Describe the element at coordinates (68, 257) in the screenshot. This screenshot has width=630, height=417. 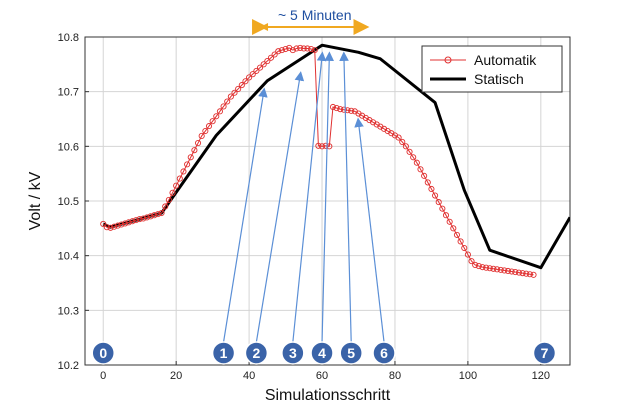
I see `y-tick-label: 10.4` at that location.